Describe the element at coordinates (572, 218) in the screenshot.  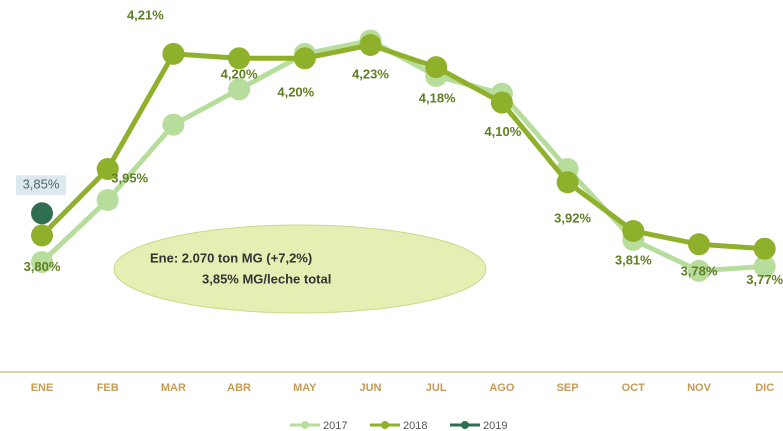
I see `data-label: 3,92%` at that location.